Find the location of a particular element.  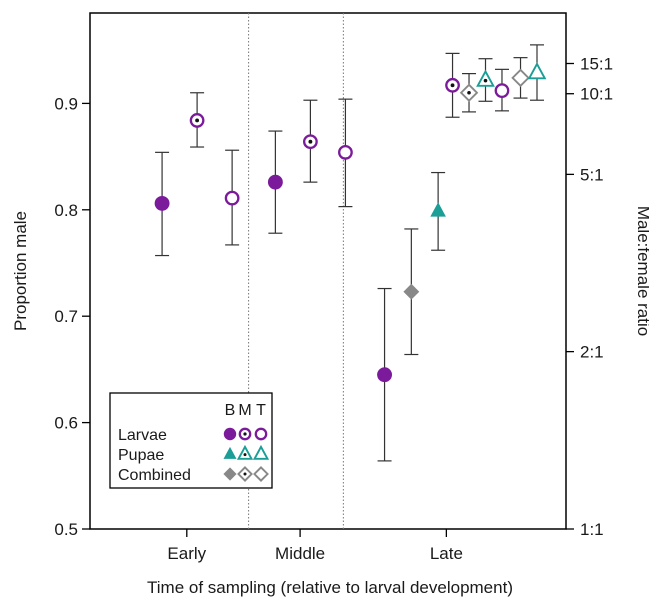

y2-axis: 1:1 2:1 5:1 10:1 15:1 is located at coordinates (589, 297).